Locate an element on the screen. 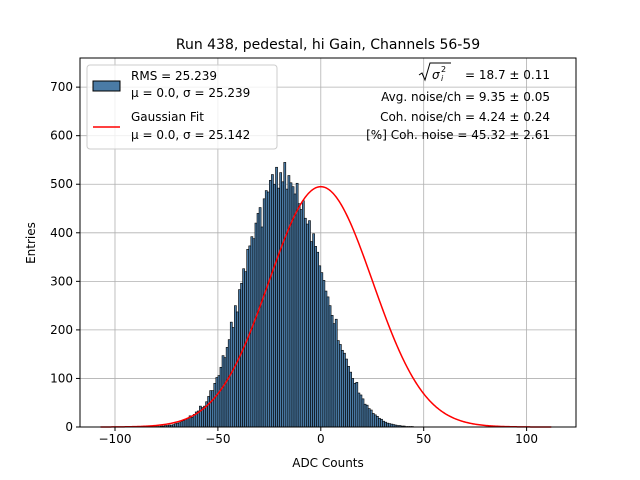 The width and height of the screenshot is (640, 480). x-tick-label-3: 50 is located at coordinates (423, 439).